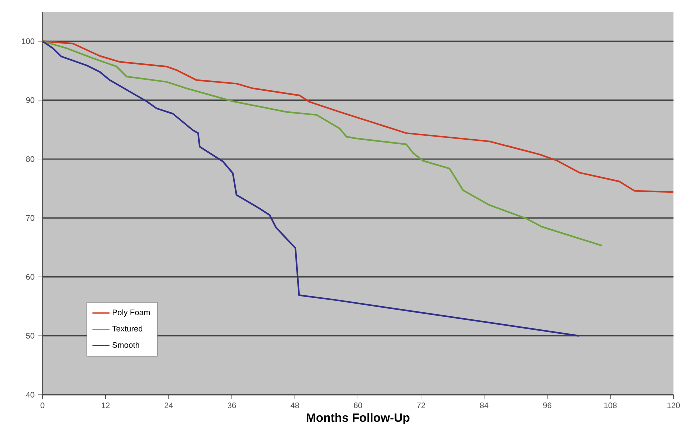 The width and height of the screenshot is (692, 446). Describe the element at coordinates (42, 405) in the screenshot. I see `x-tick-label: 0` at that location.